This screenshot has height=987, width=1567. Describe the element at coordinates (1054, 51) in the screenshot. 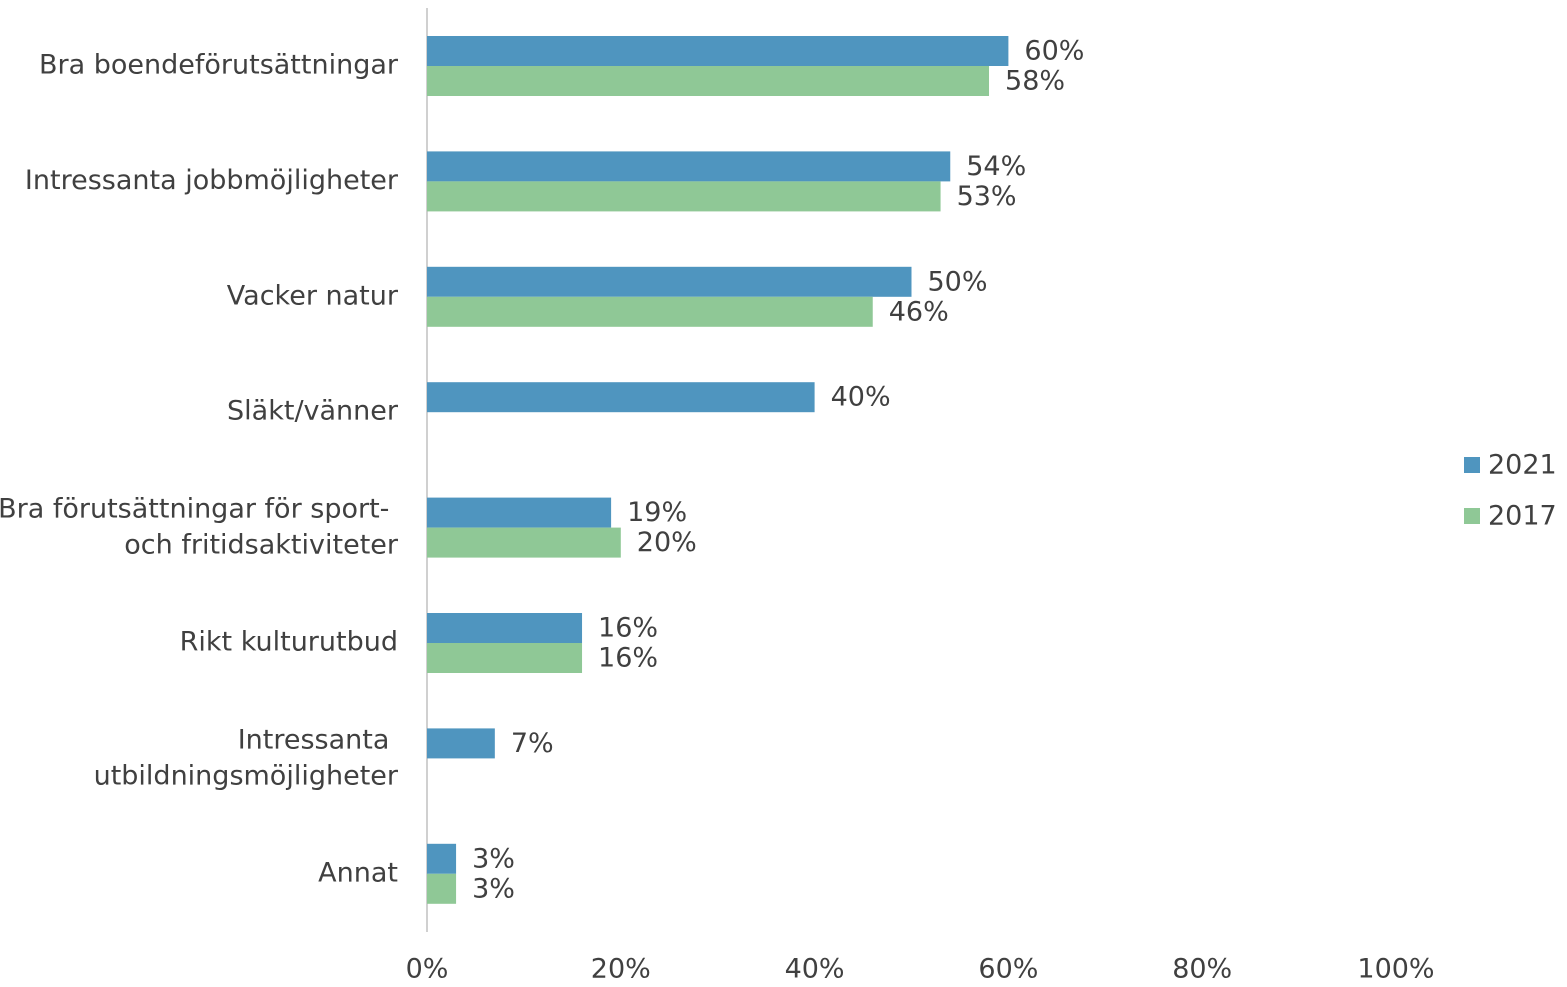

I see `value-label: 60%` at that location.